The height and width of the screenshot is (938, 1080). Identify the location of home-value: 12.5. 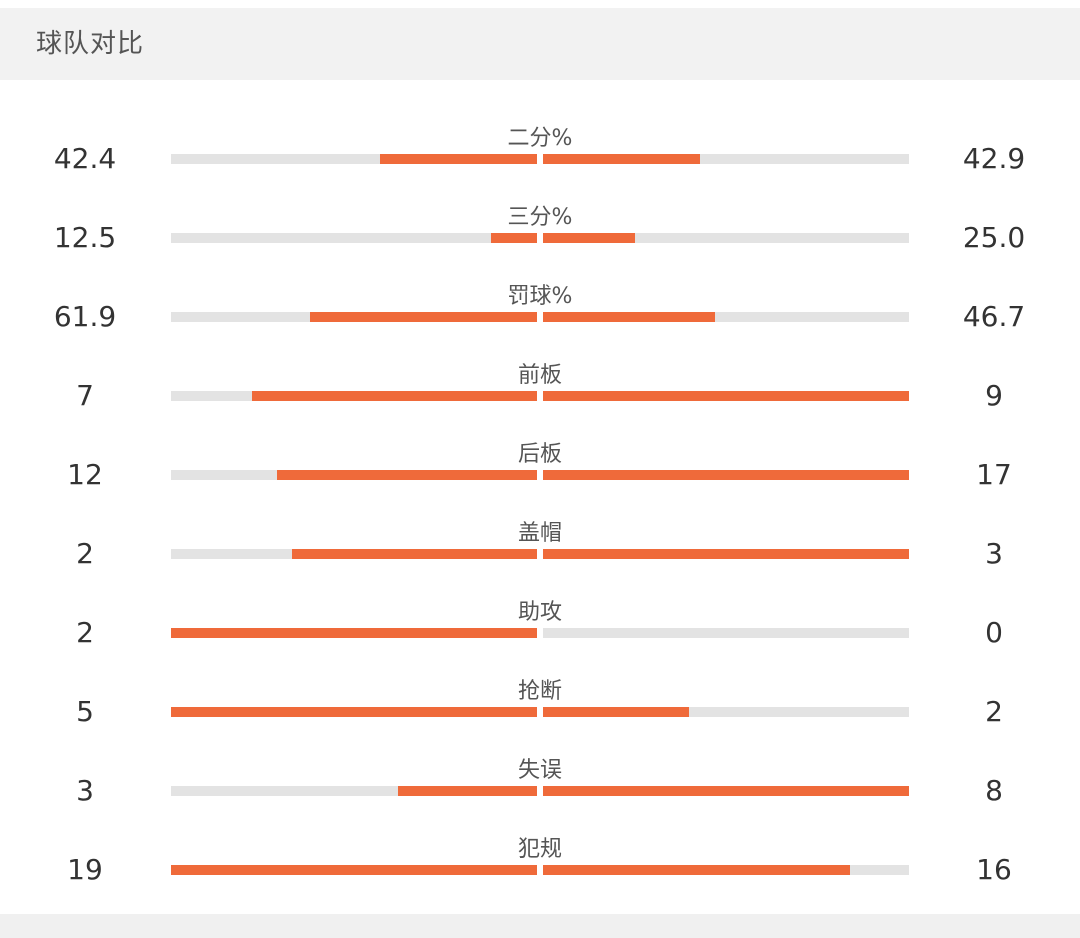
(85, 237).